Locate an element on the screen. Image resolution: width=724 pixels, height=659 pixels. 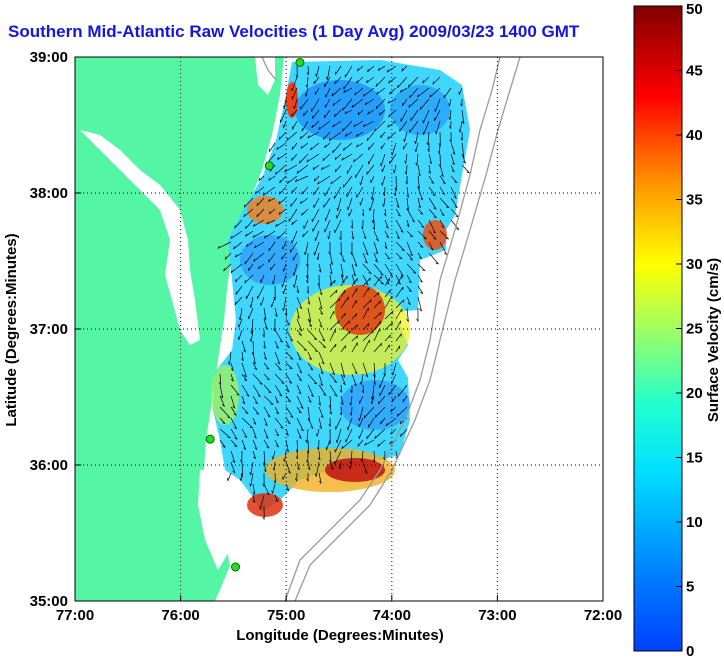
x-tick-label: 76:00 is located at coordinates (180, 615).